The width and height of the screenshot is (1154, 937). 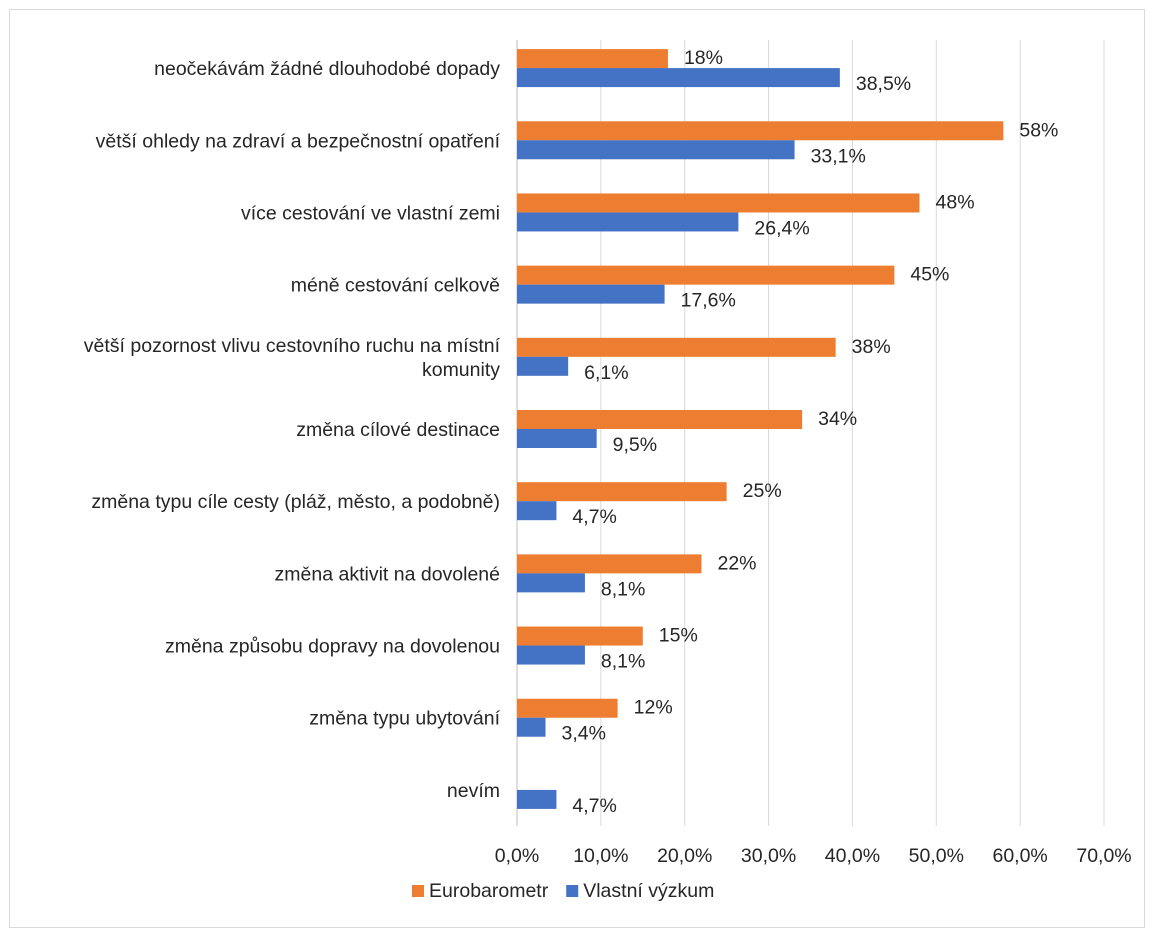 What do you see at coordinates (852, 856) in the screenshot?
I see `x-tick-label: 40,0%` at bounding box center [852, 856].